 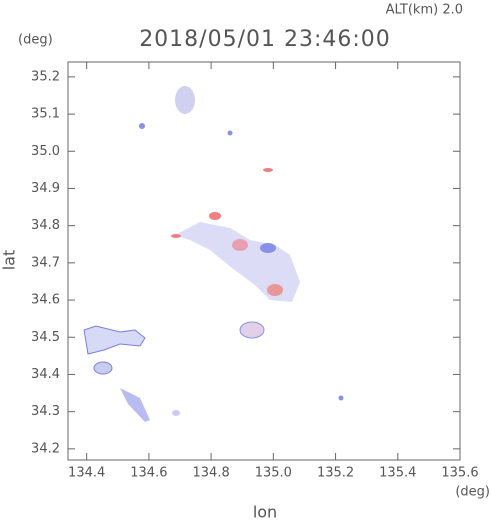 I want to click on x-unit: (deg), so click(x=472, y=492).